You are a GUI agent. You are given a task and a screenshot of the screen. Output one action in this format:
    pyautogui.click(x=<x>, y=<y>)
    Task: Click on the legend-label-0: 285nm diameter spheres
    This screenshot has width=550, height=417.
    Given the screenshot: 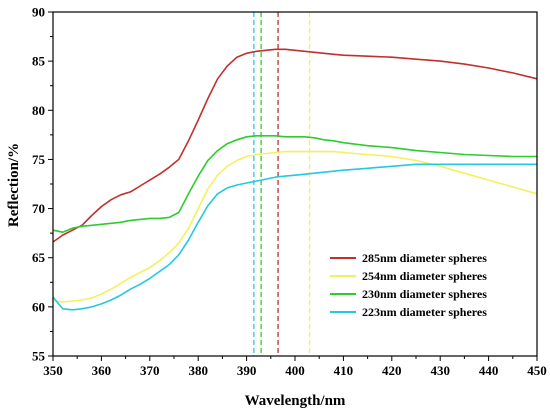 What is the action you would take?
    pyautogui.click(x=424, y=258)
    